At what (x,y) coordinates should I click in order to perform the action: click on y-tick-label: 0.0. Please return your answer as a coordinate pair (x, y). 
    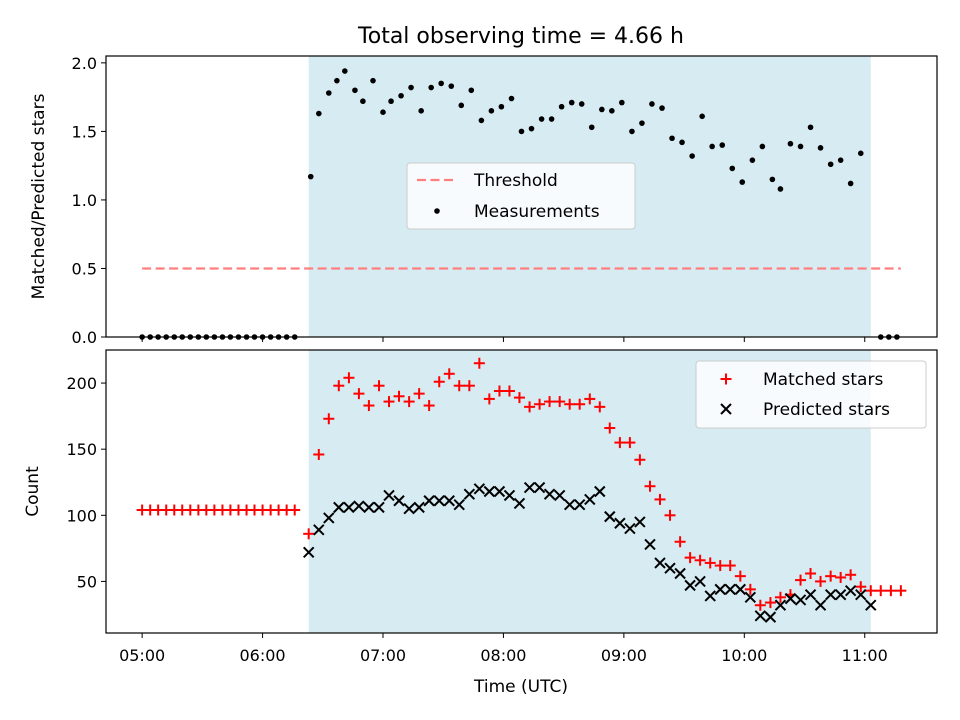
    Looking at the image, I should click on (84, 337).